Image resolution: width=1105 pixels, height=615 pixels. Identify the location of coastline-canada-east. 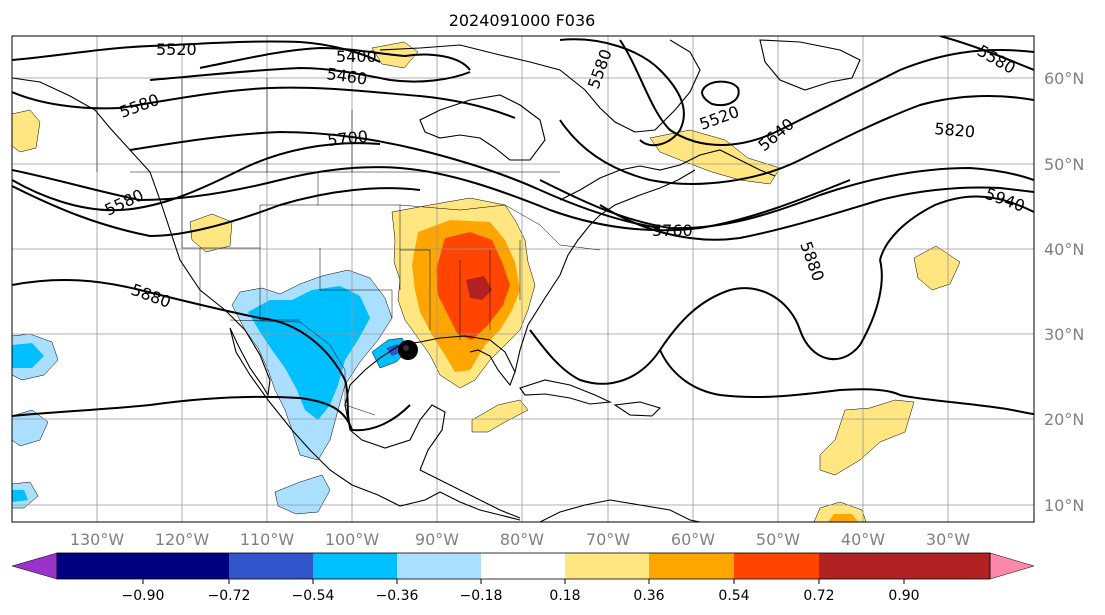
(667, 175).